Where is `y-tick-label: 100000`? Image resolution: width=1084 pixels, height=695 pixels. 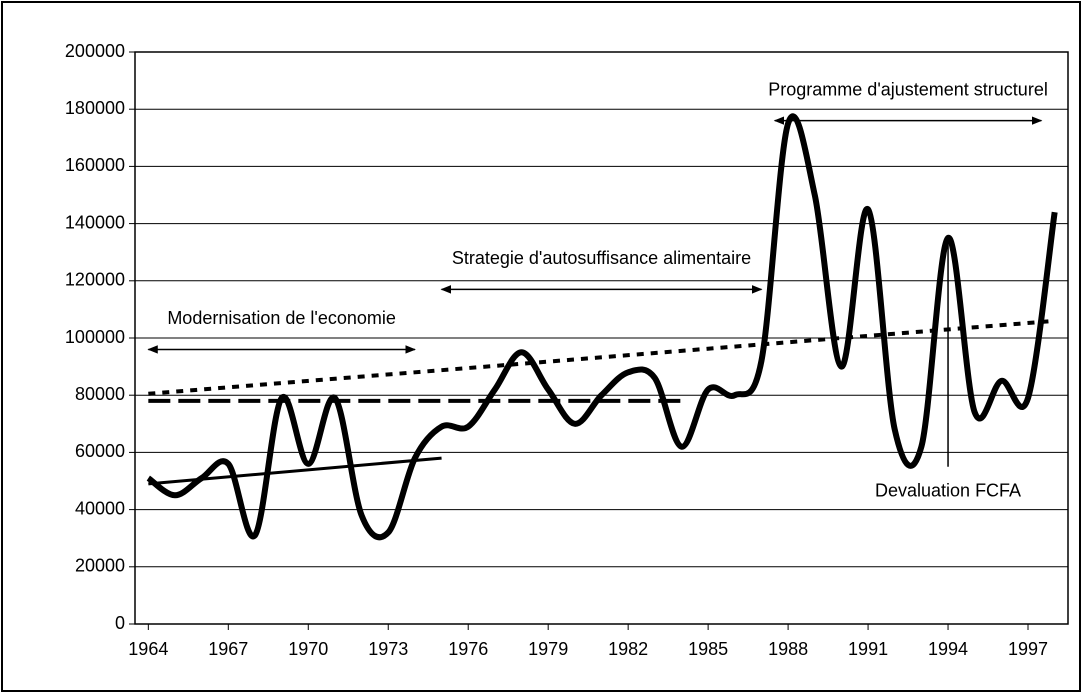 y-tick-label: 100000 is located at coordinates (95, 337).